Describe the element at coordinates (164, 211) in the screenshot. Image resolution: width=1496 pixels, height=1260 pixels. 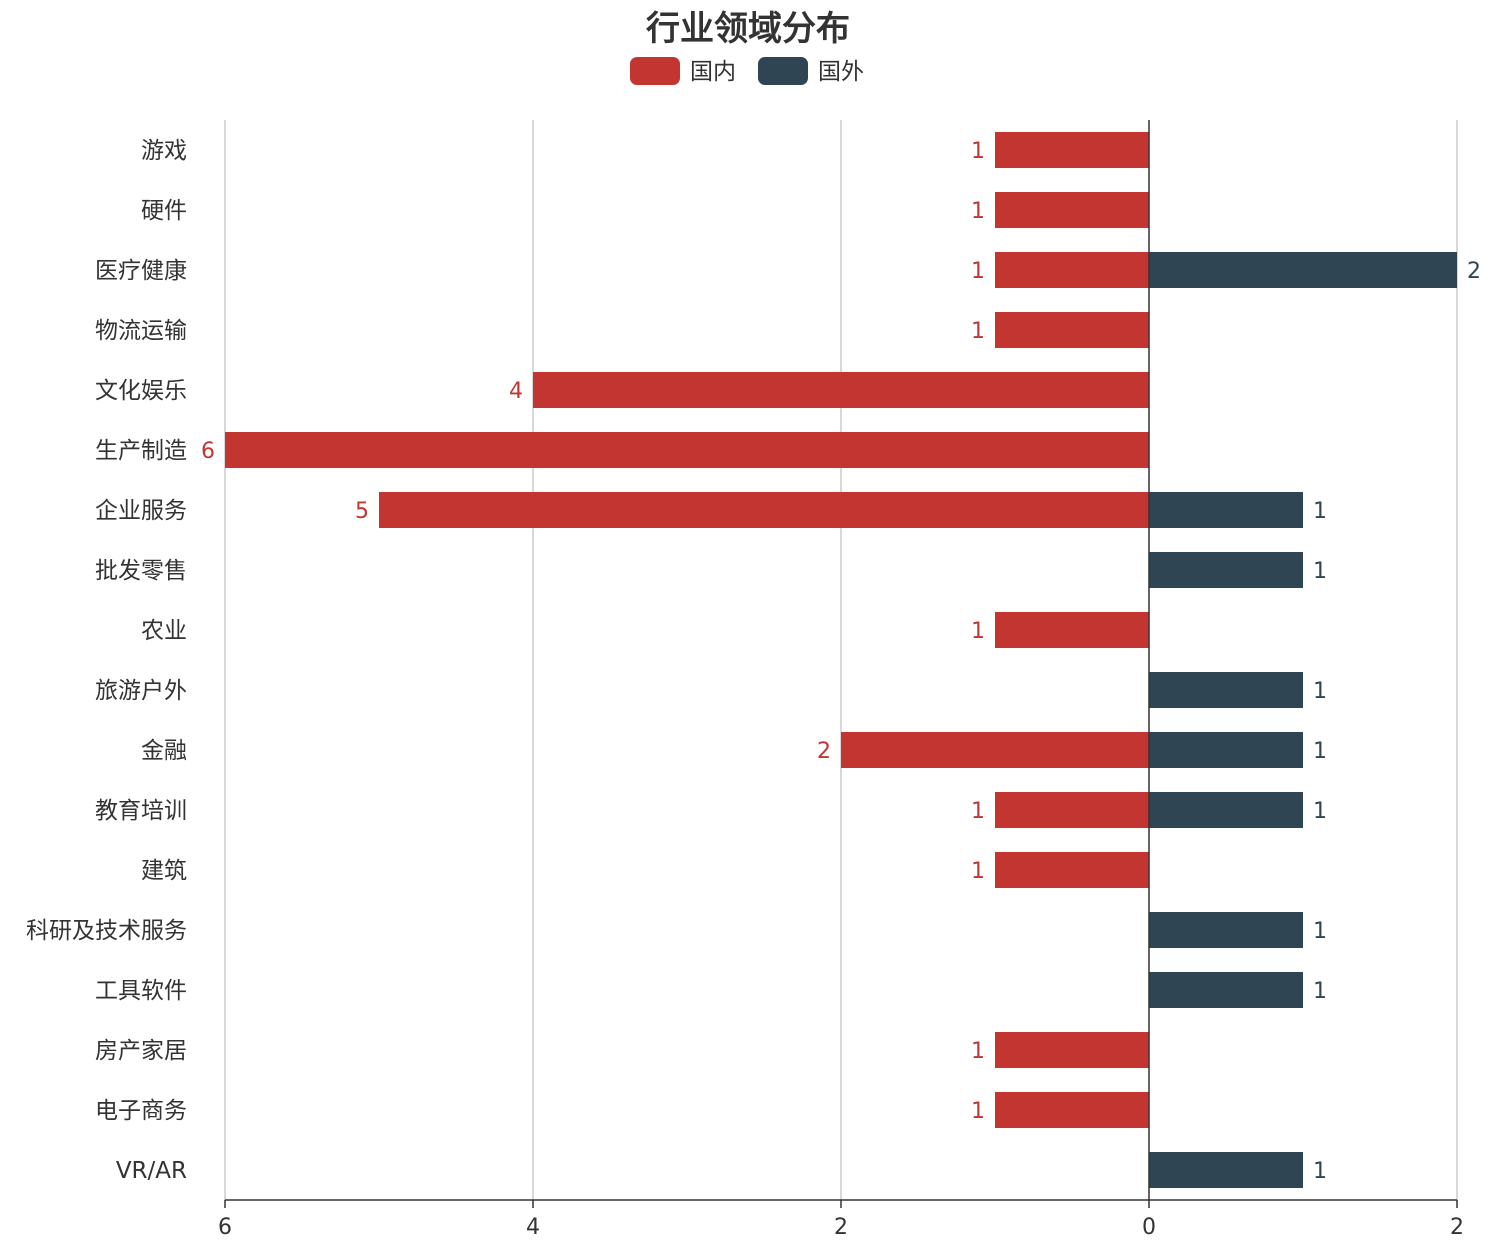
I see `category-label: 硬件` at that location.